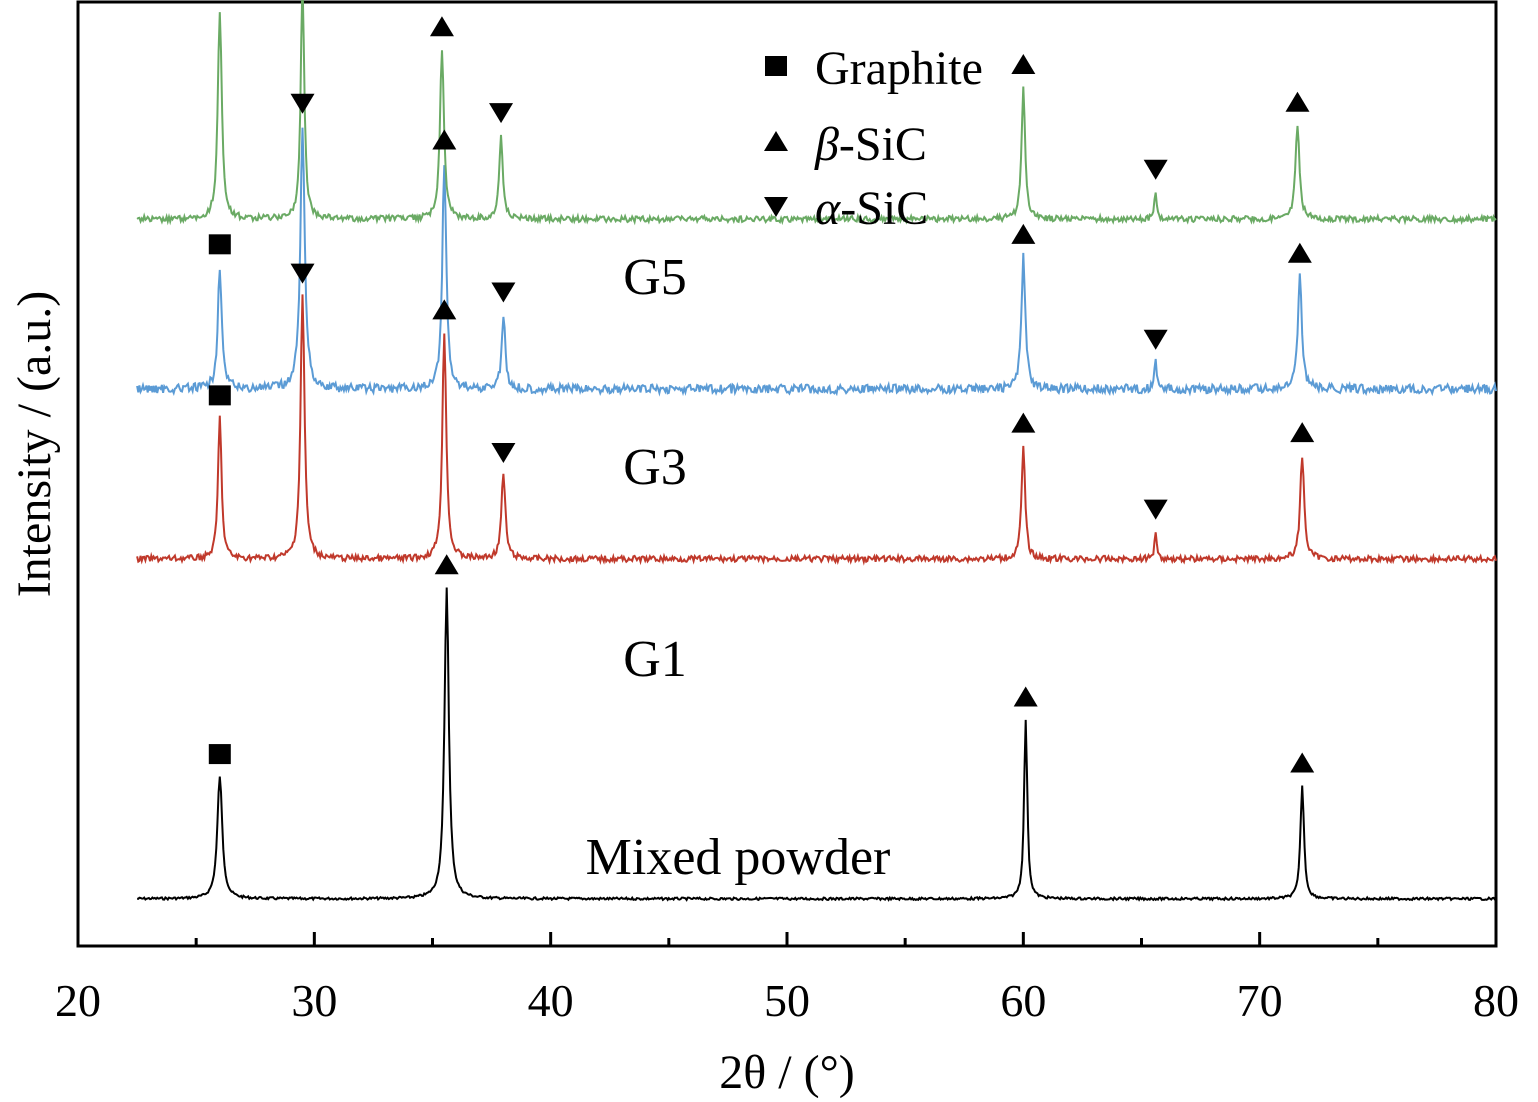 This screenshot has width=1538, height=1102. Describe the element at coordinates (899, 68) in the screenshot. I see `legend-label: Graphite` at that location.